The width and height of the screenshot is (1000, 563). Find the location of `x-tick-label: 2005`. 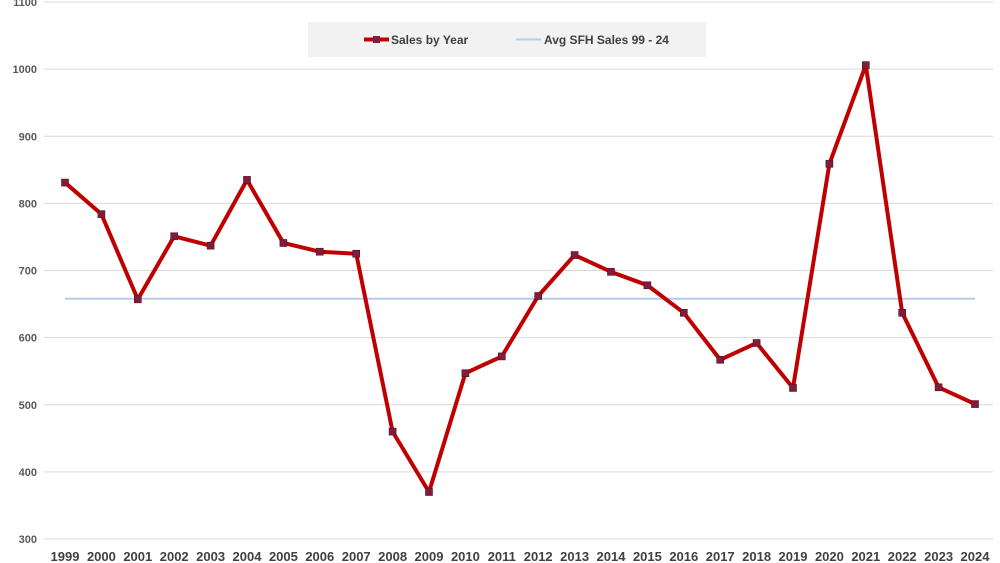

x-tick-label: 2005 is located at coordinates (283, 556).